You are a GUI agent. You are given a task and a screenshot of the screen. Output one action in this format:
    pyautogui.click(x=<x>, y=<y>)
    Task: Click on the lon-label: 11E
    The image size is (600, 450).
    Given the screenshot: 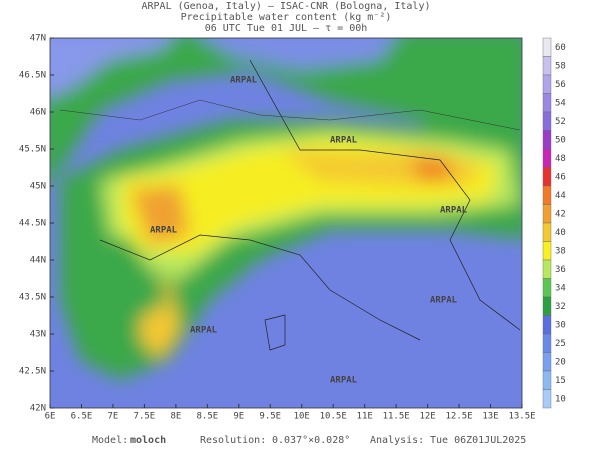 What is the action you would take?
    pyautogui.click(x=365, y=417)
    